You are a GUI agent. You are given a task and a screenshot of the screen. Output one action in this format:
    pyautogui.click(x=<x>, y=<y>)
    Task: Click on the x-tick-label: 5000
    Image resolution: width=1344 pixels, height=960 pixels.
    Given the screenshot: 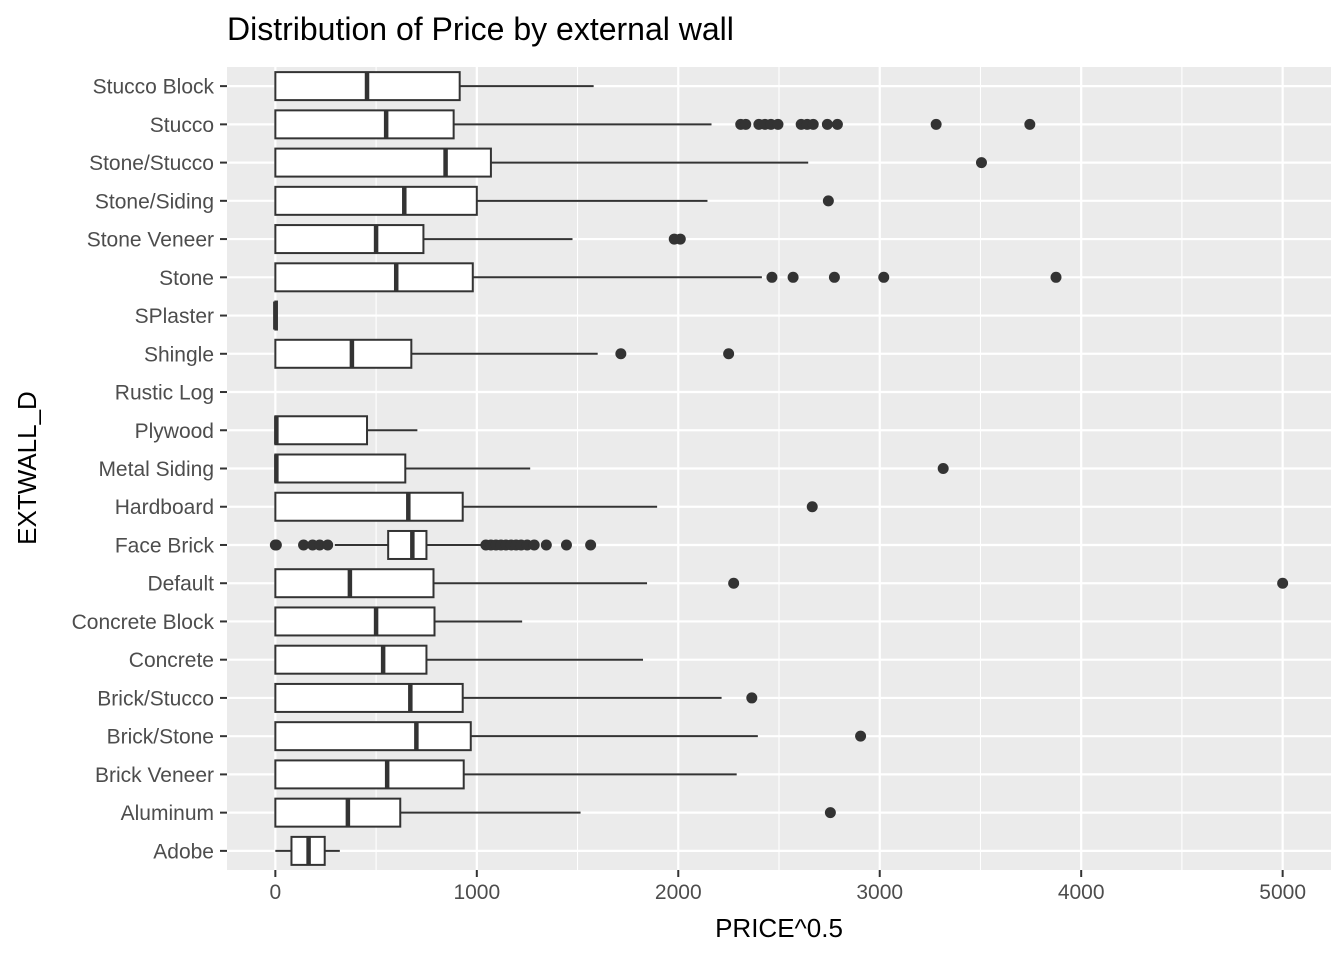 What is the action you would take?
    pyautogui.click(x=1282, y=892)
    